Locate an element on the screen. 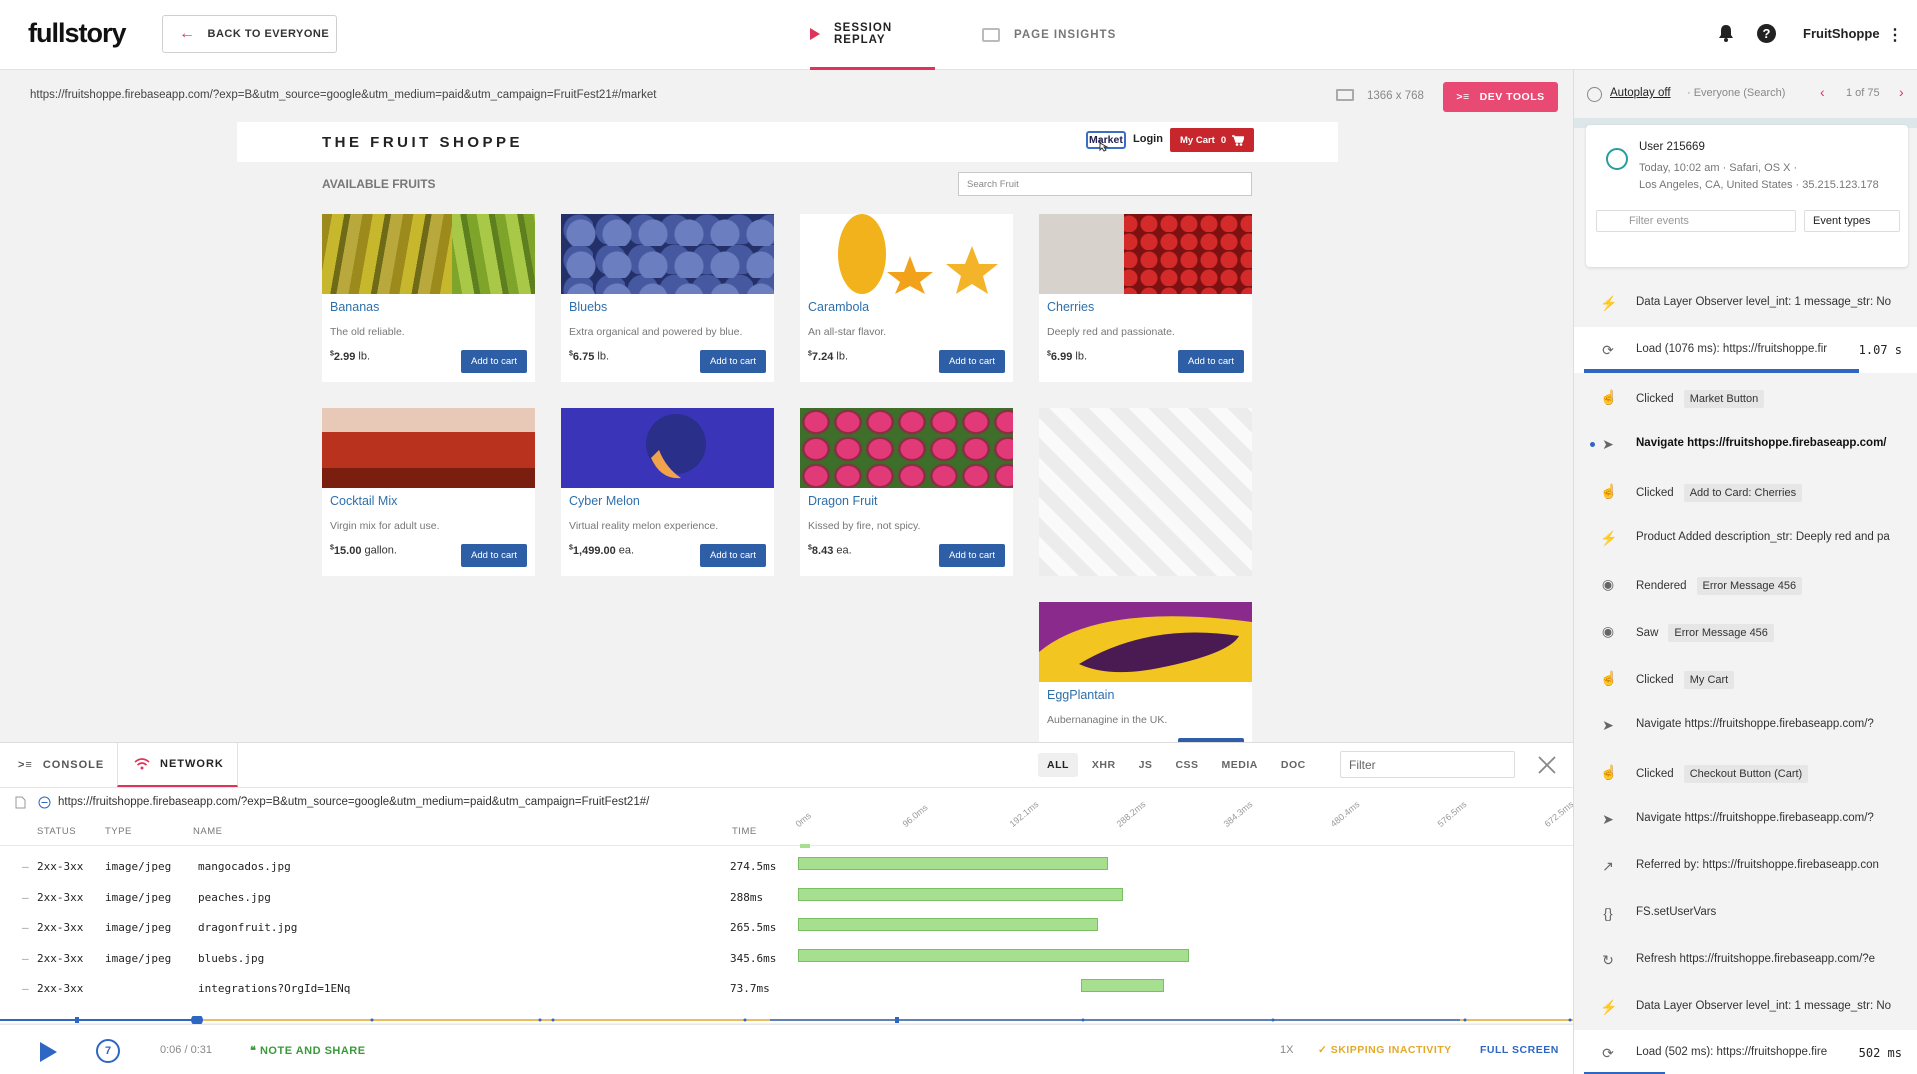  product-name: Bananas is located at coordinates (355, 307).